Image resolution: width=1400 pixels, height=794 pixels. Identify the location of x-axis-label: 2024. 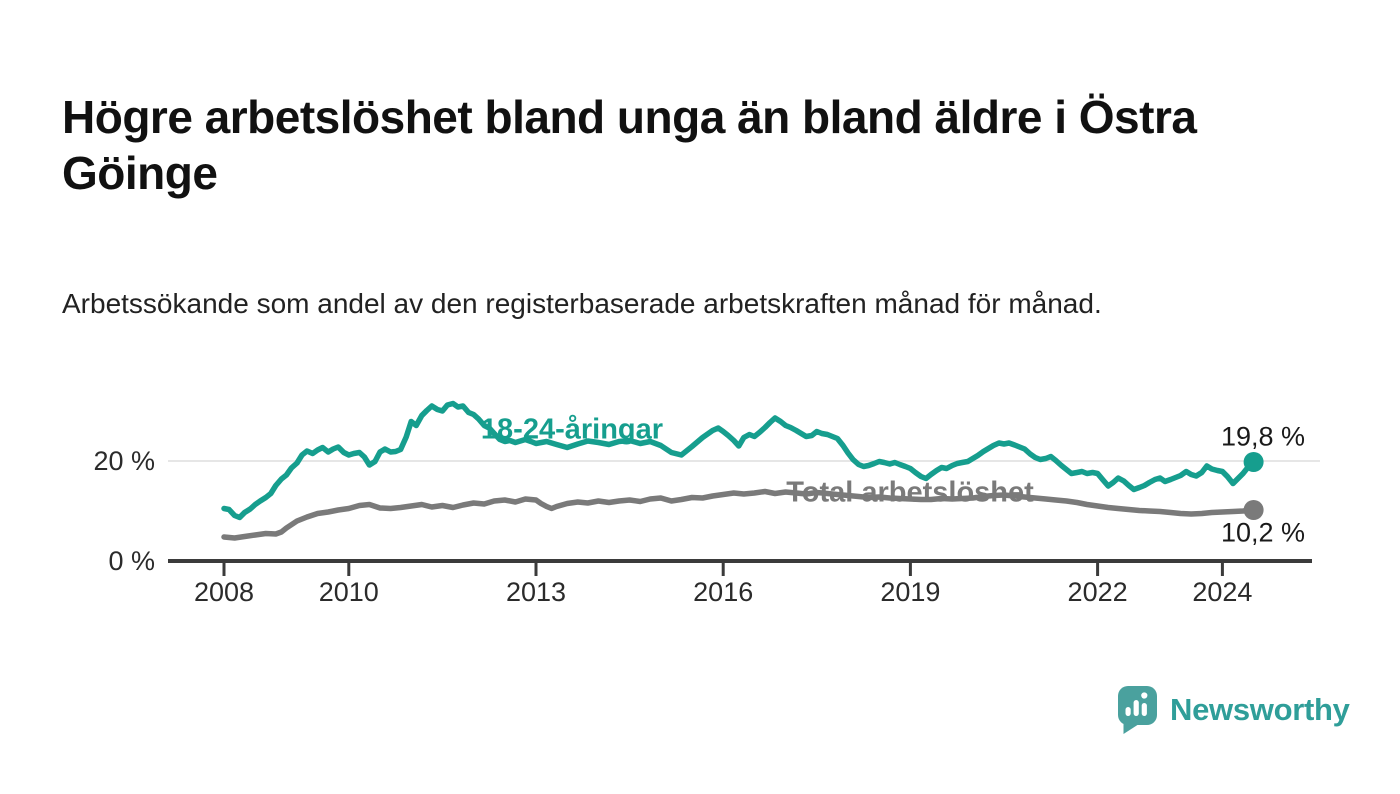
(1222, 592).